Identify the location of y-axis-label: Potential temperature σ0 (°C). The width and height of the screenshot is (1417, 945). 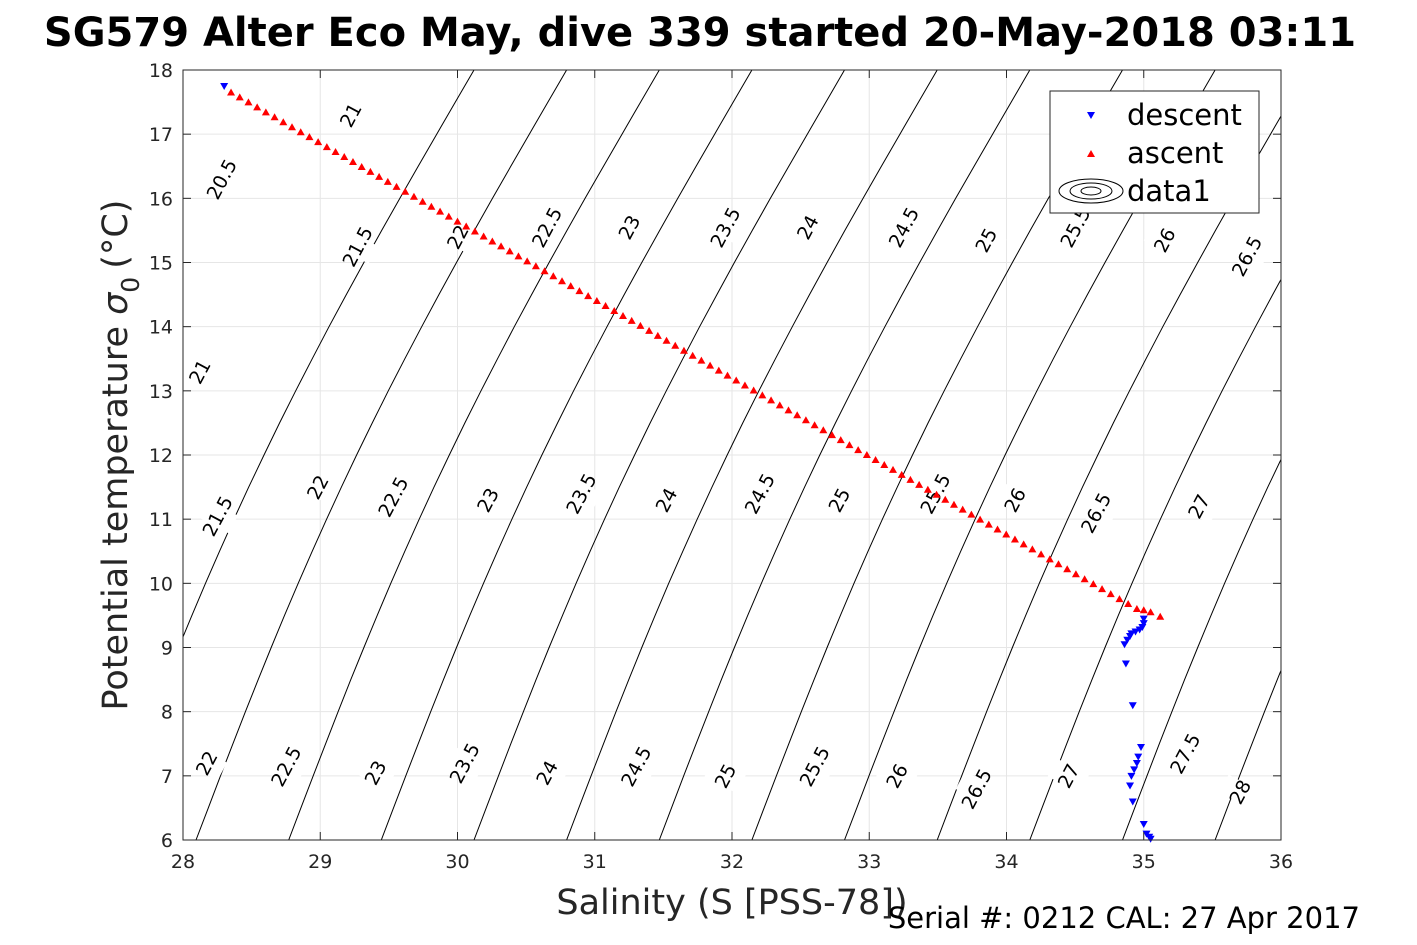
(120, 455).